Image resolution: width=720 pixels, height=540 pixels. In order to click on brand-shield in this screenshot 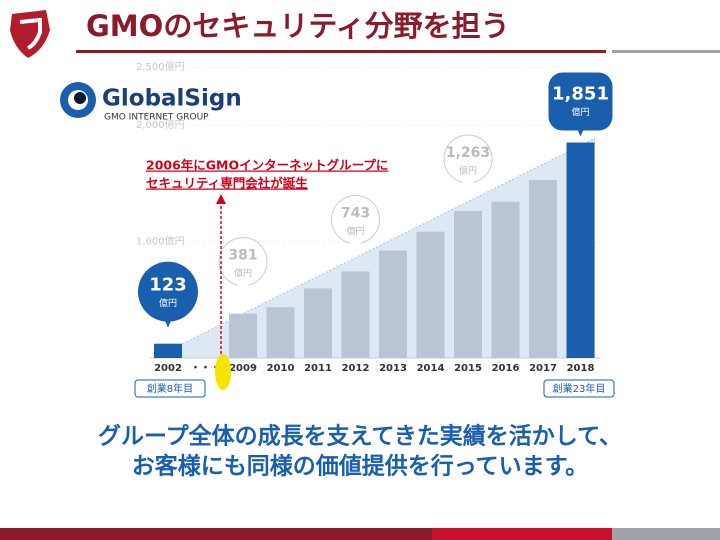, I will do `click(30, 34)`.